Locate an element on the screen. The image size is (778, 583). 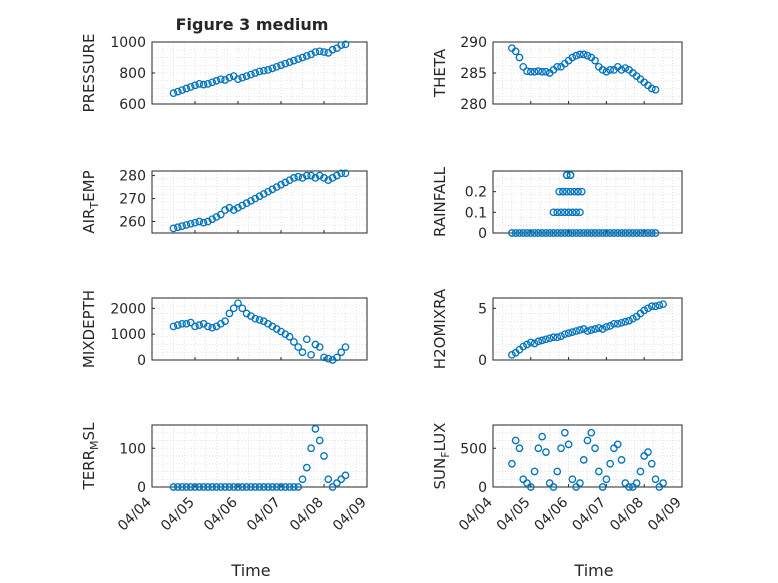
y-axis-label: TERRMSL is located at coordinates (90, 456).